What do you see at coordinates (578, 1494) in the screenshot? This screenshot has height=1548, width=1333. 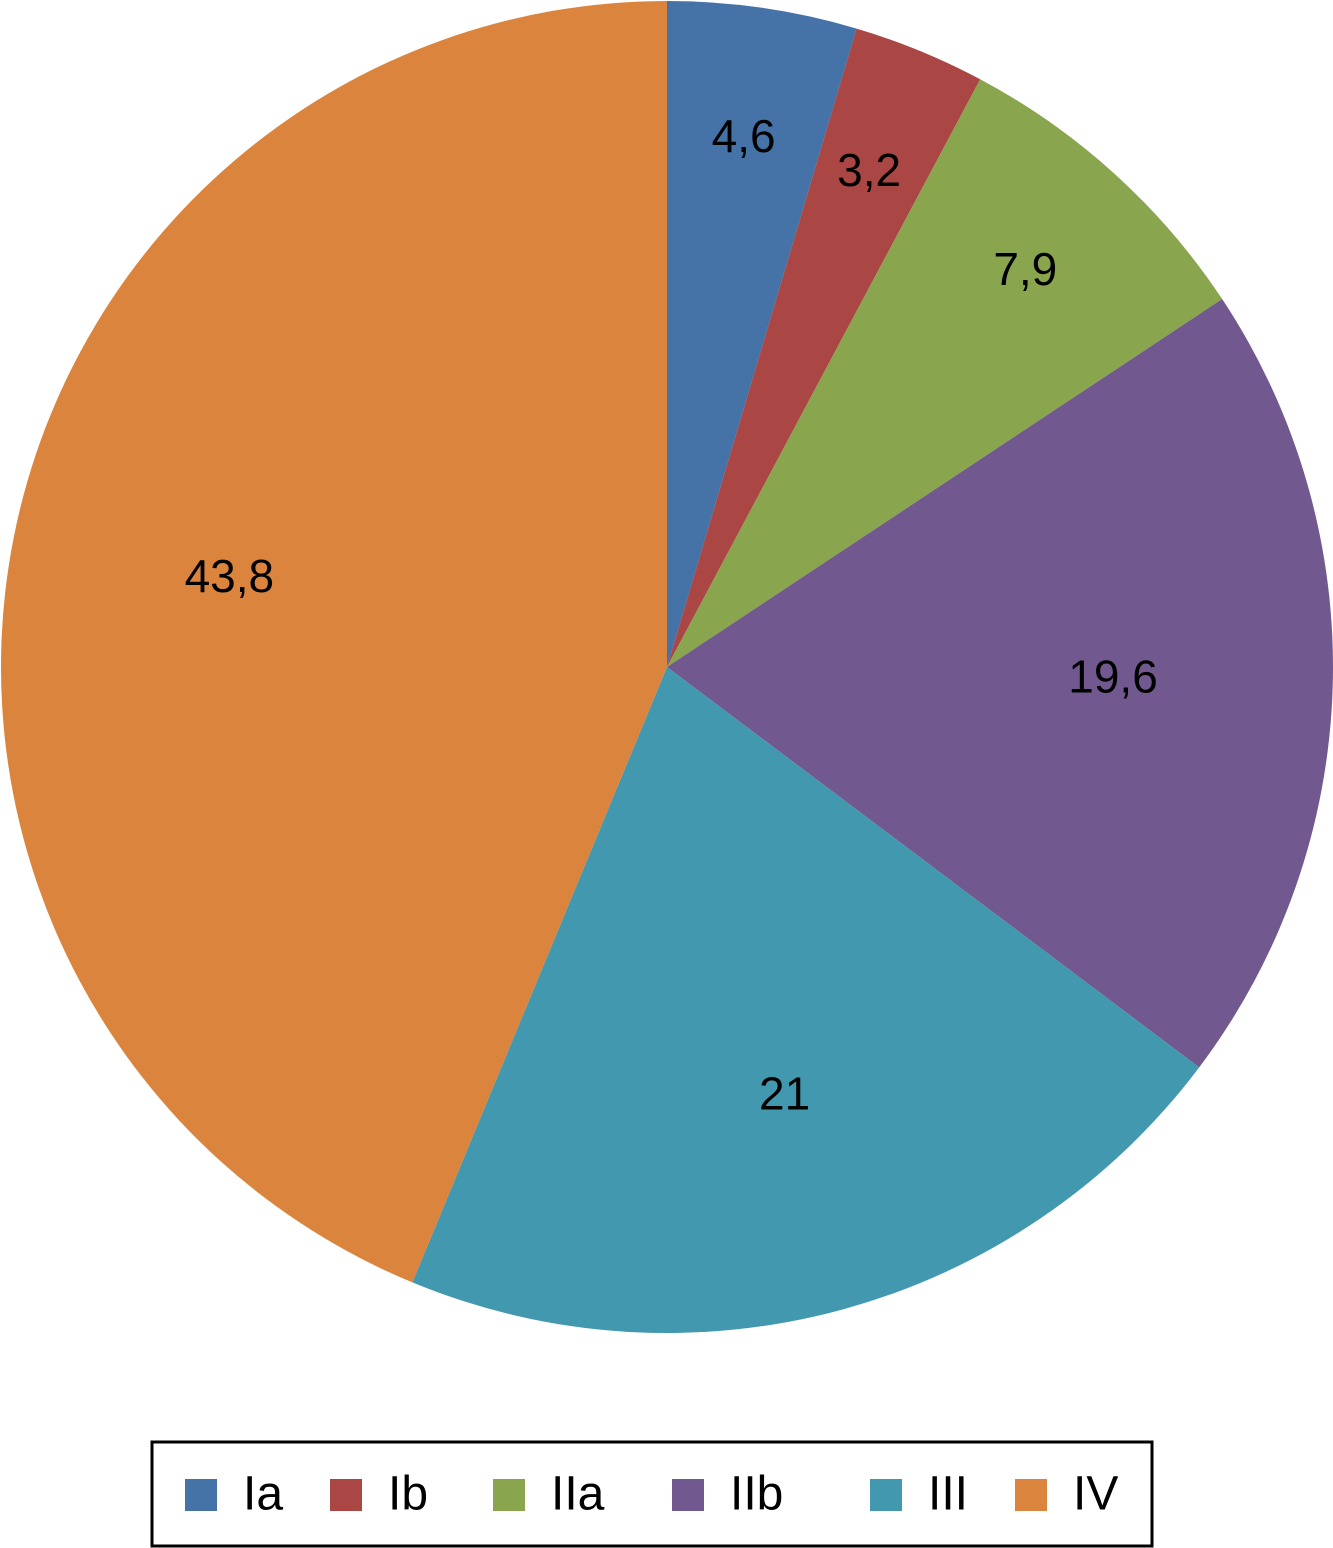 I see `legend-label: IIa` at bounding box center [578, 1494].